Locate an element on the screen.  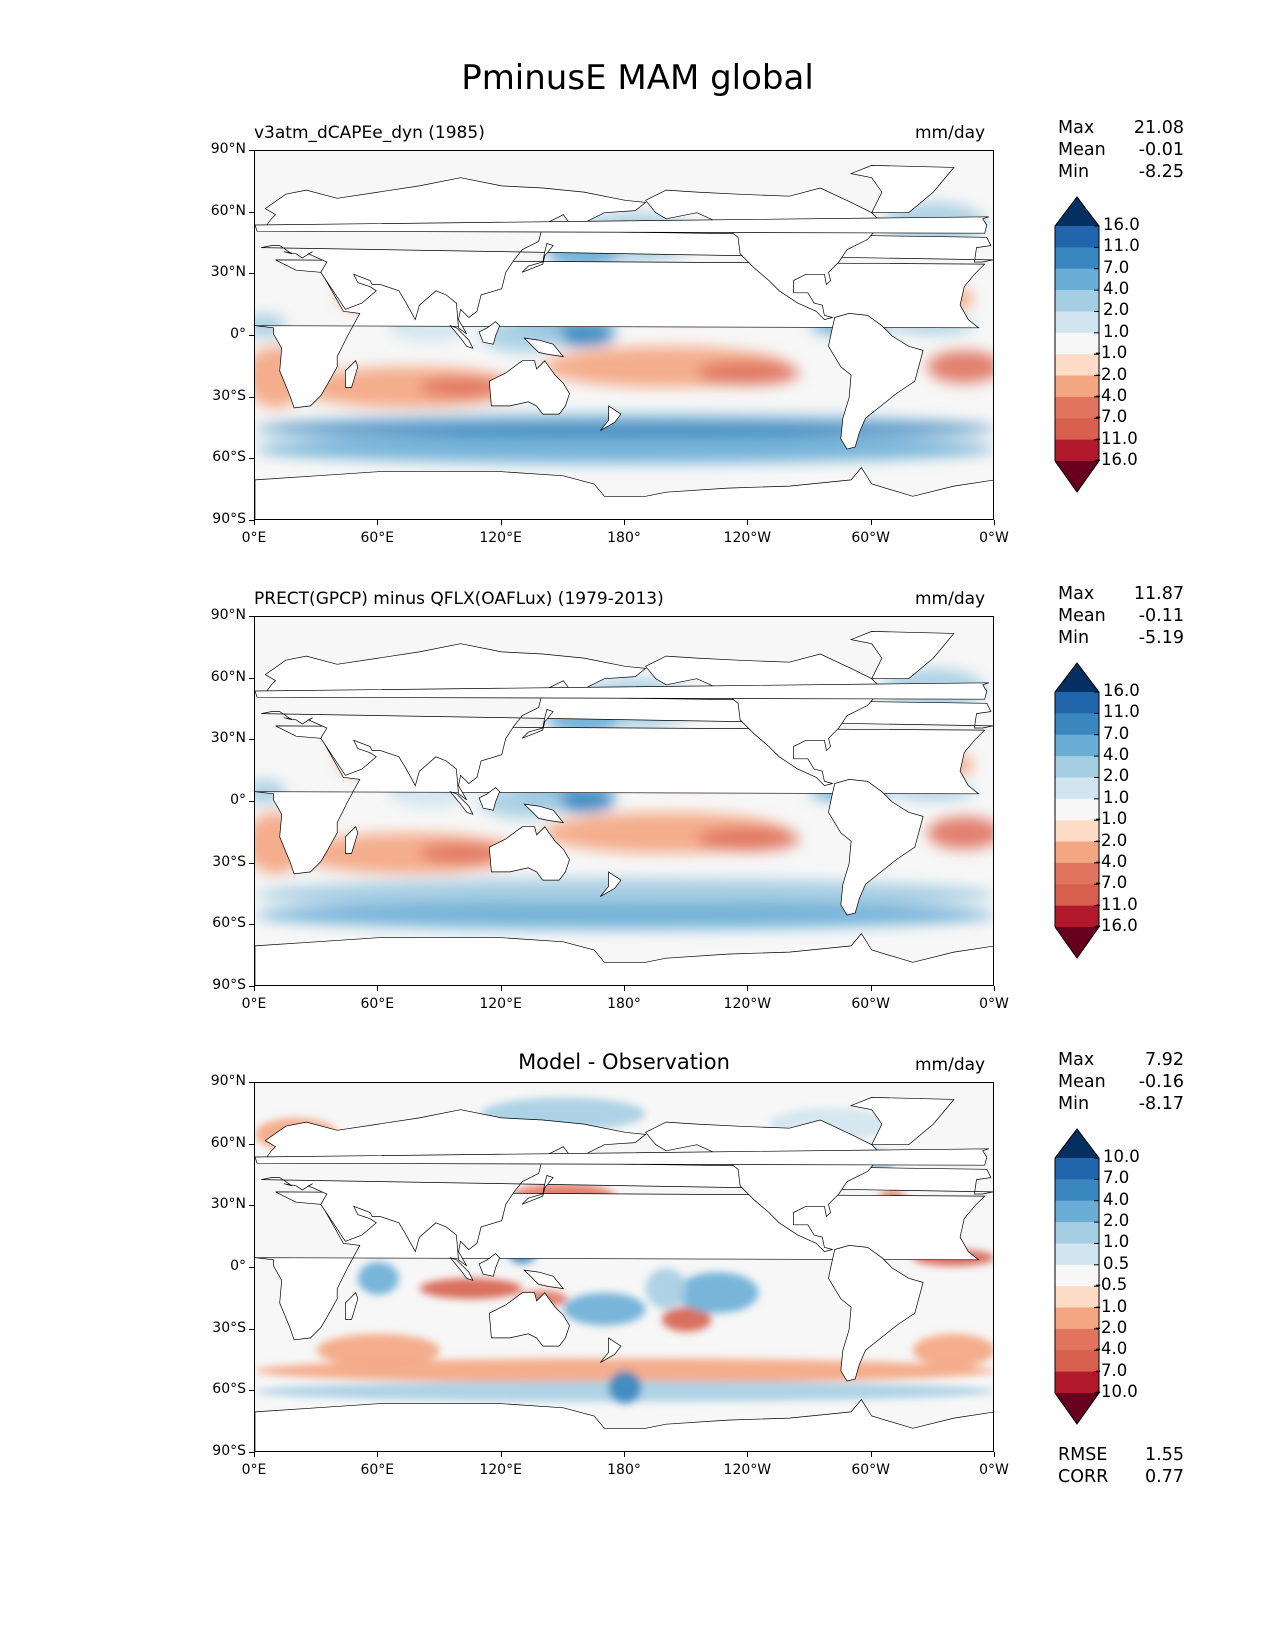
stats-box: Max 7.92 Mean -0.16 Min -8.17 is located at coordinates (1121, 1082).